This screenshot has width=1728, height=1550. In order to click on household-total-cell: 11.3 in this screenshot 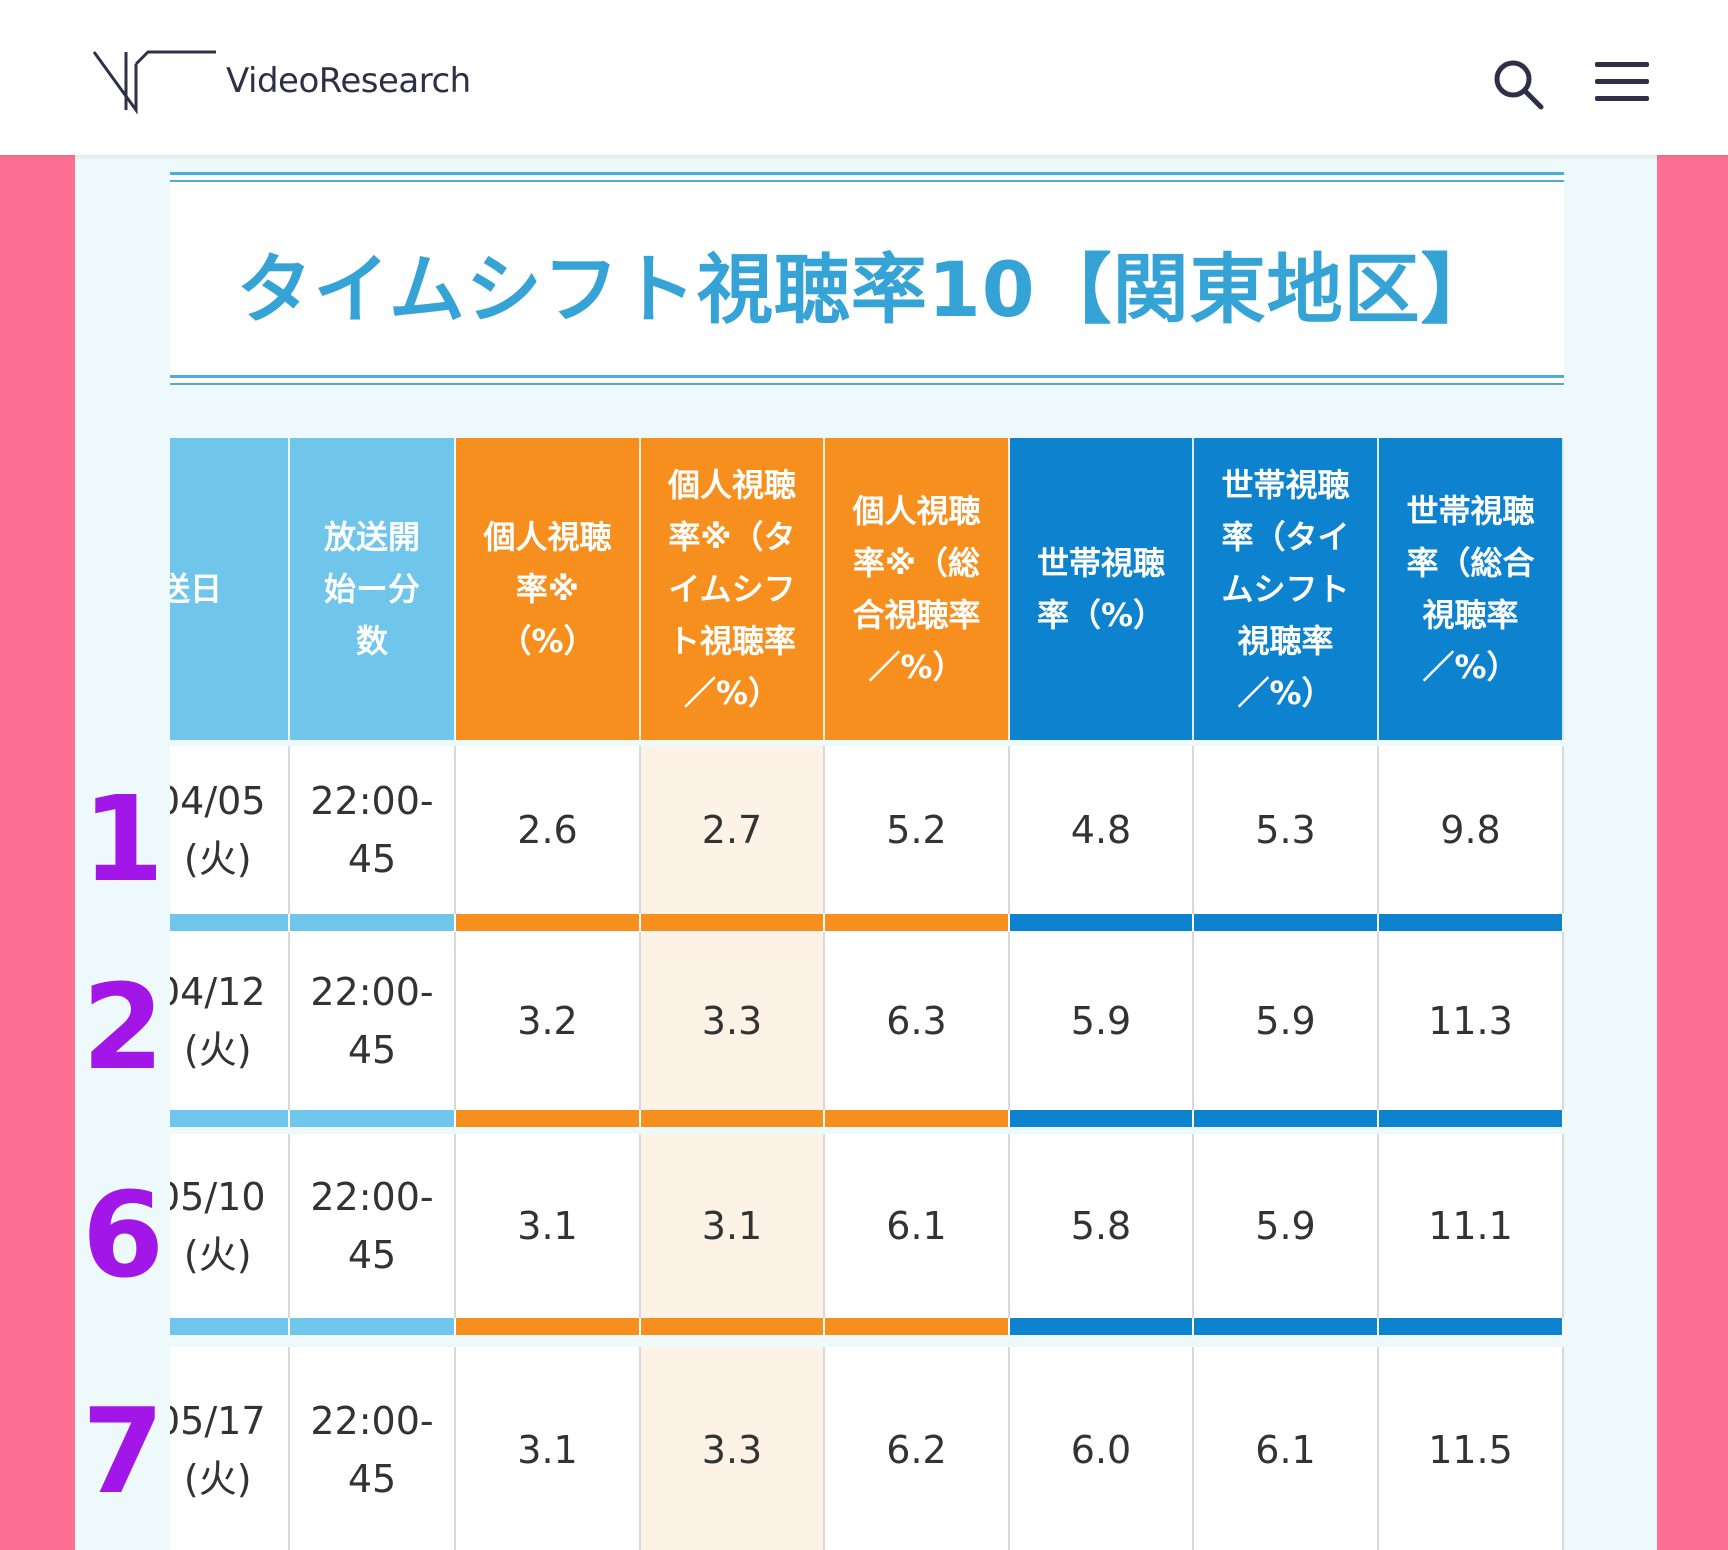, I will do `click(1471, 1021)`.